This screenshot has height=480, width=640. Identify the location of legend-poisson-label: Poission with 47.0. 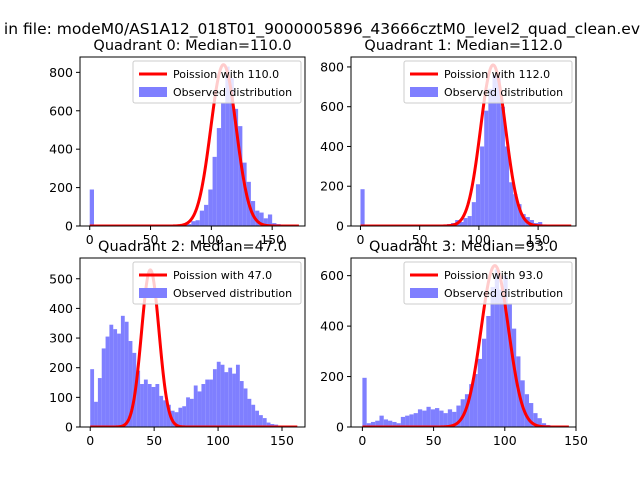
(222, 275).